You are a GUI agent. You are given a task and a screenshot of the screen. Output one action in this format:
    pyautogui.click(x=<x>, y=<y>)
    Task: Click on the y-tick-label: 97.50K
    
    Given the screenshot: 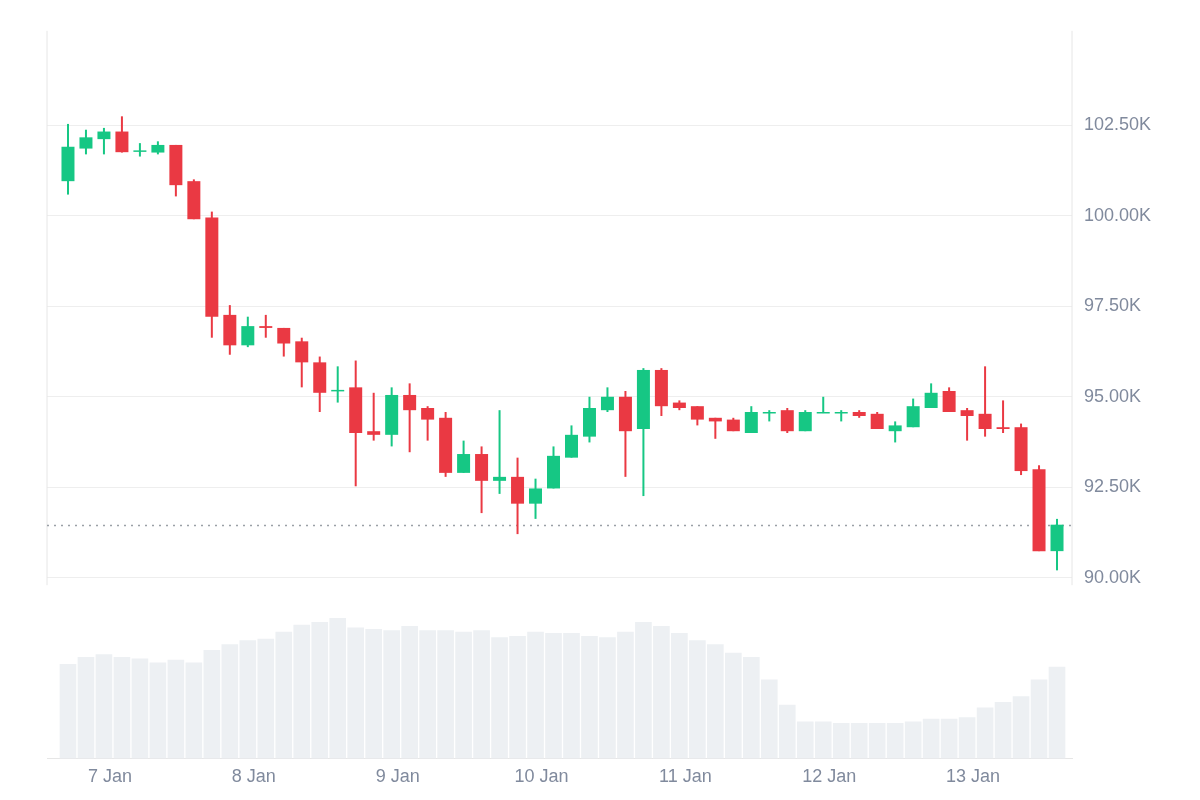 What is the action you would take?
    pyautogui.click(x=1113, y=305)
    